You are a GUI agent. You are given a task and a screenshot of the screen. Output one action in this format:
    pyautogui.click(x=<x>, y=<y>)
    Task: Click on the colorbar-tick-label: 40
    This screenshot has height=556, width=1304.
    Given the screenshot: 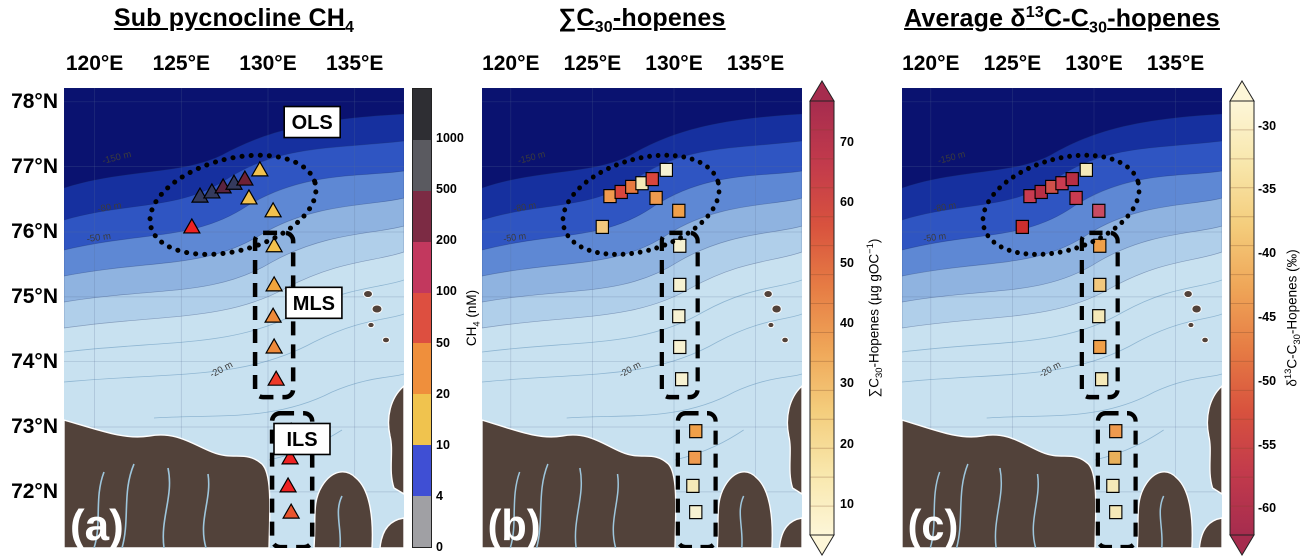 What is the action you would take?
    pyautogui.click(x=847, y=323)
    